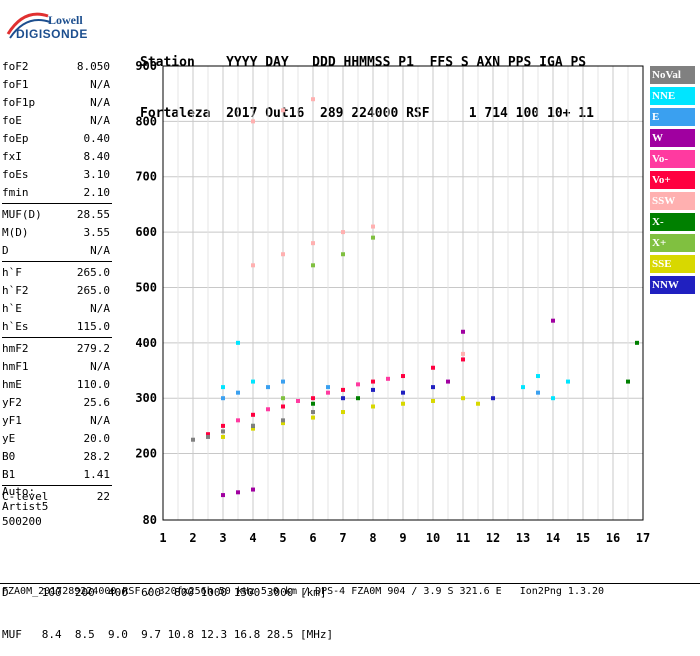 The image size is (700, 656). Describe the element at coordinates (12, 272) in the screenshot. I see `param-name: h`F` at that location.